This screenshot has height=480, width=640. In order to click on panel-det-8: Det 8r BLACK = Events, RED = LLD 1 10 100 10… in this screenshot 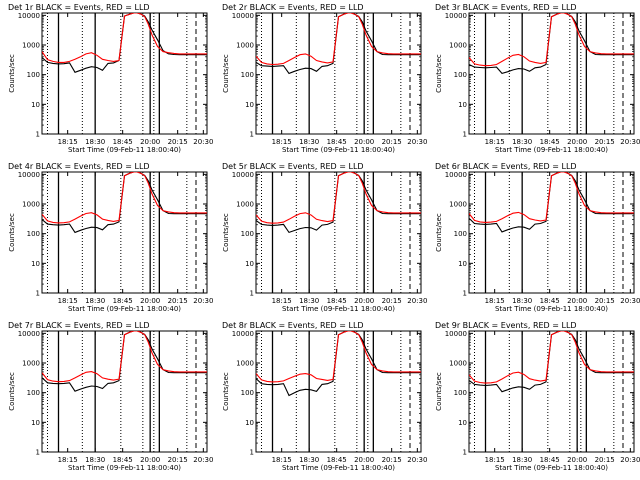, I will do `click(324, 396)`.